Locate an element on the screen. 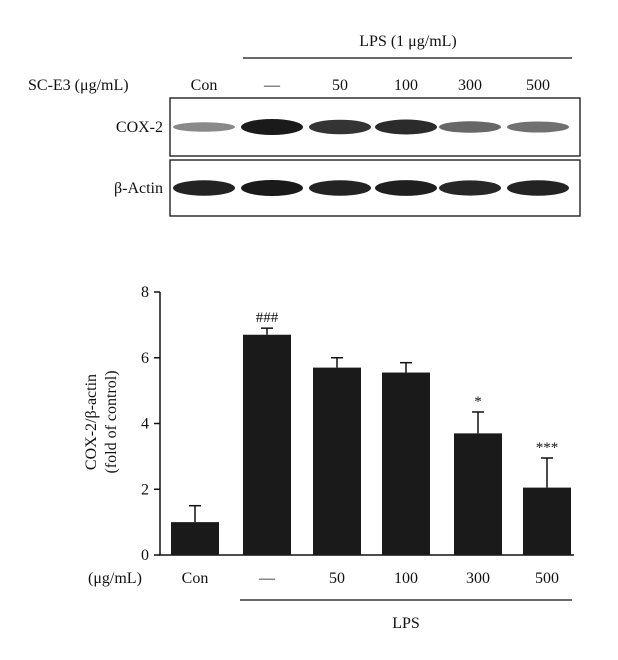  lps-group-label: LPS is located at coordinates (406, 623).